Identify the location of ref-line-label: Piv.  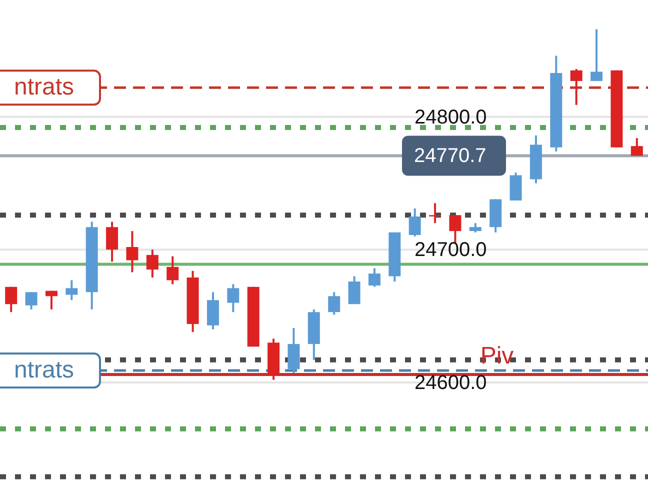
(497, 356).